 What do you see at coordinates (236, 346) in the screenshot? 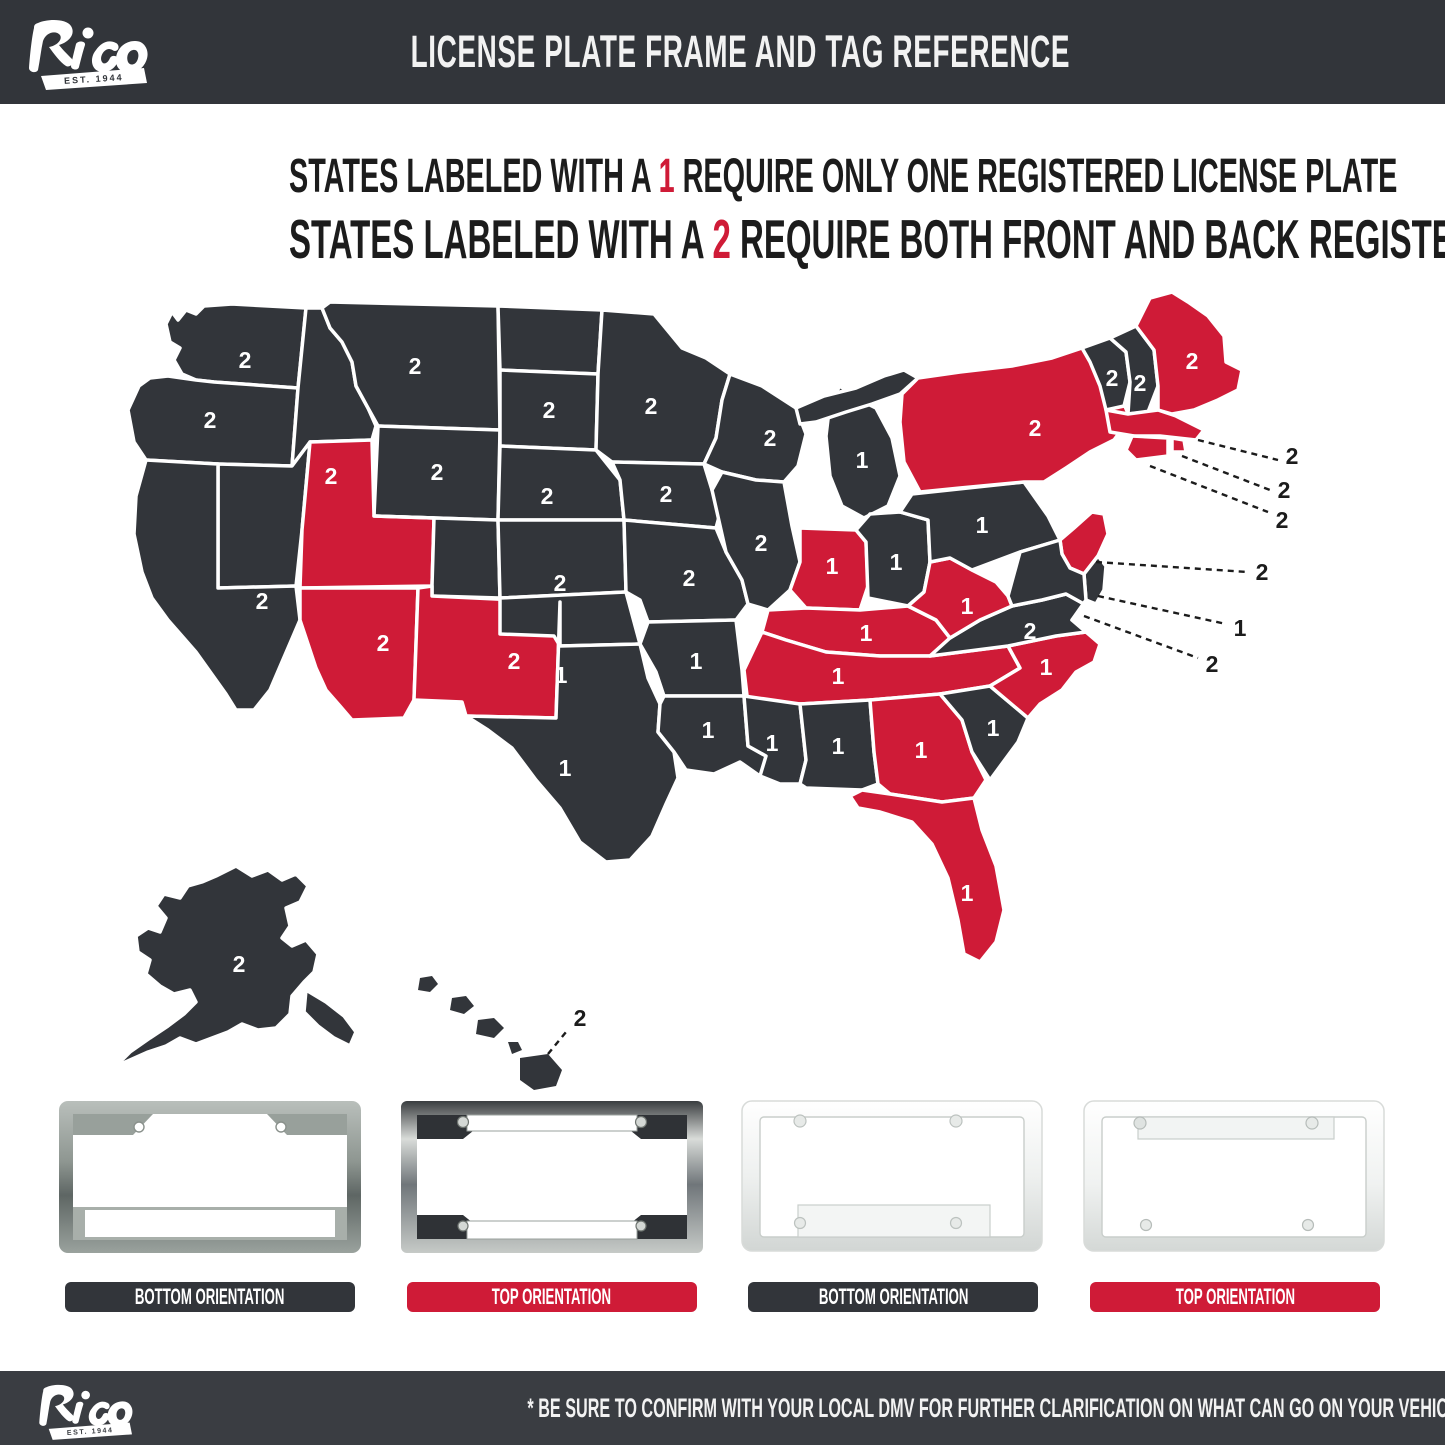
I see `state-WA` at bounding box center [236, 346].